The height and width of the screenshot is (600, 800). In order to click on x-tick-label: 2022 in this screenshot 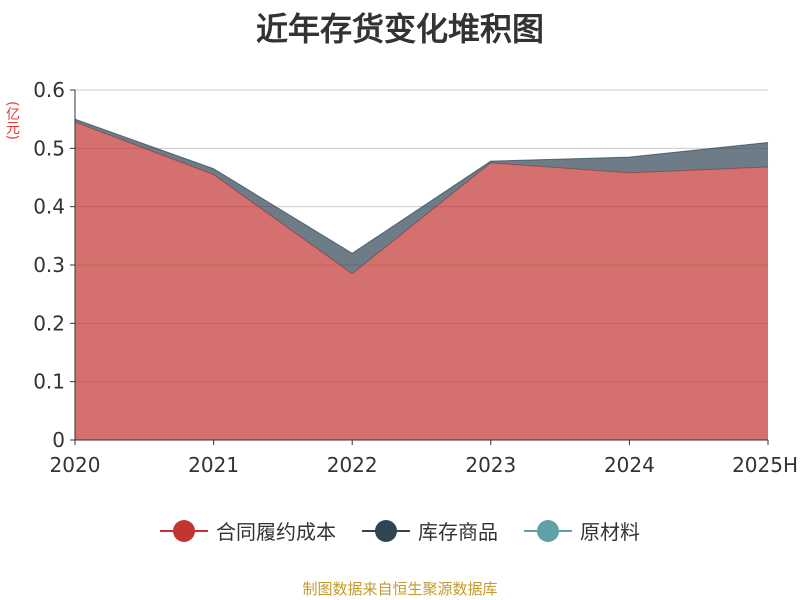, I will do `click(352, 465)`.